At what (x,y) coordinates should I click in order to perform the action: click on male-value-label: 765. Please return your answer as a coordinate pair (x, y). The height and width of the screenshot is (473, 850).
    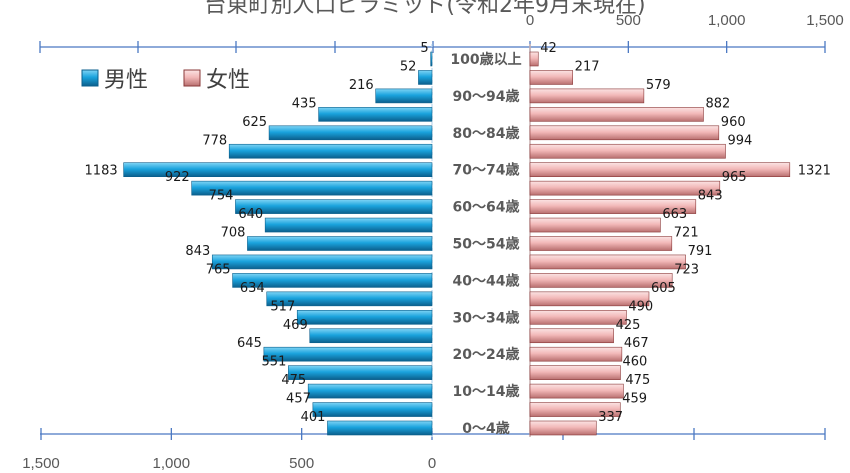
    Looking at the image, I should click on (218, 269).